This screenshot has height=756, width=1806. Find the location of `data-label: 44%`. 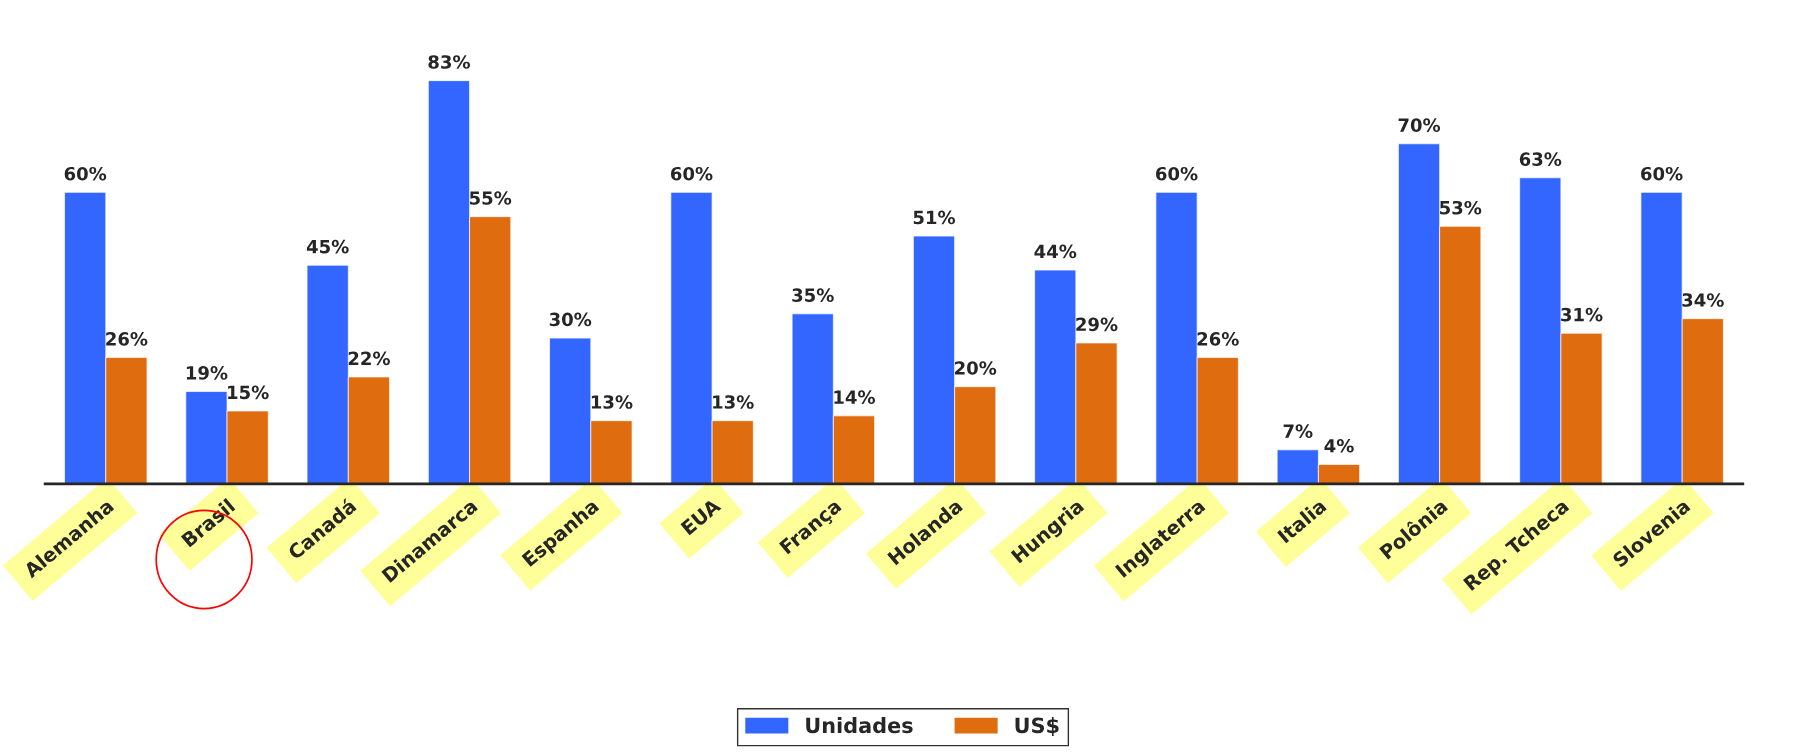

data-label: 44% is located at coordinates (1055, 251).